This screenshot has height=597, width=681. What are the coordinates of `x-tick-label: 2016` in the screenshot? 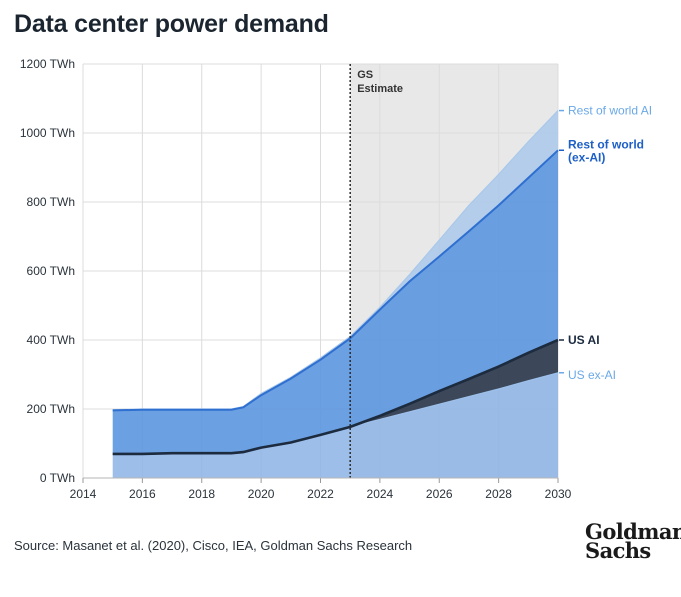 It's located at (142, 494).